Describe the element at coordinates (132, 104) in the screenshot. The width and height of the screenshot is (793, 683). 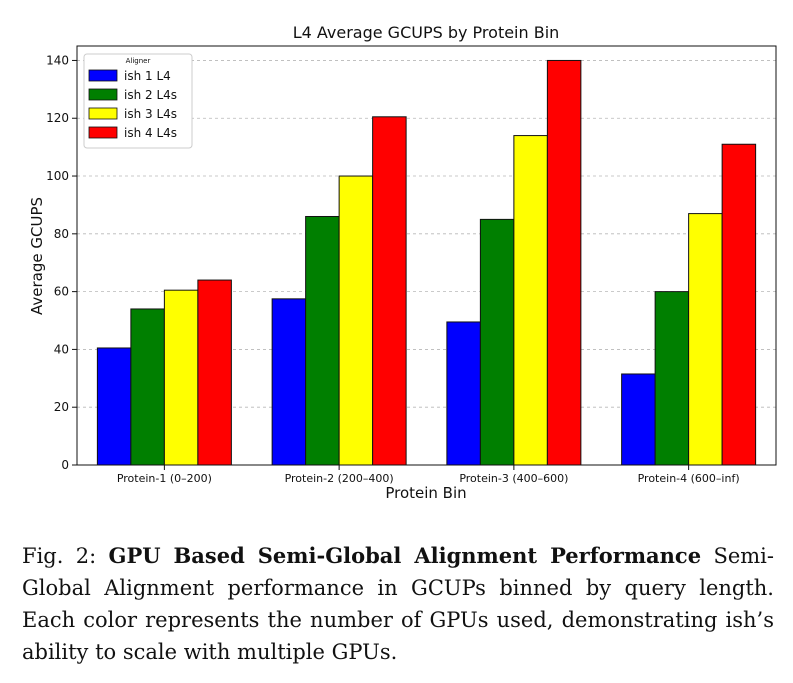
I see `legend-items: ish 1 L4 ish 2 L4s ish 3 L4s ish 4 L4s` at that location.